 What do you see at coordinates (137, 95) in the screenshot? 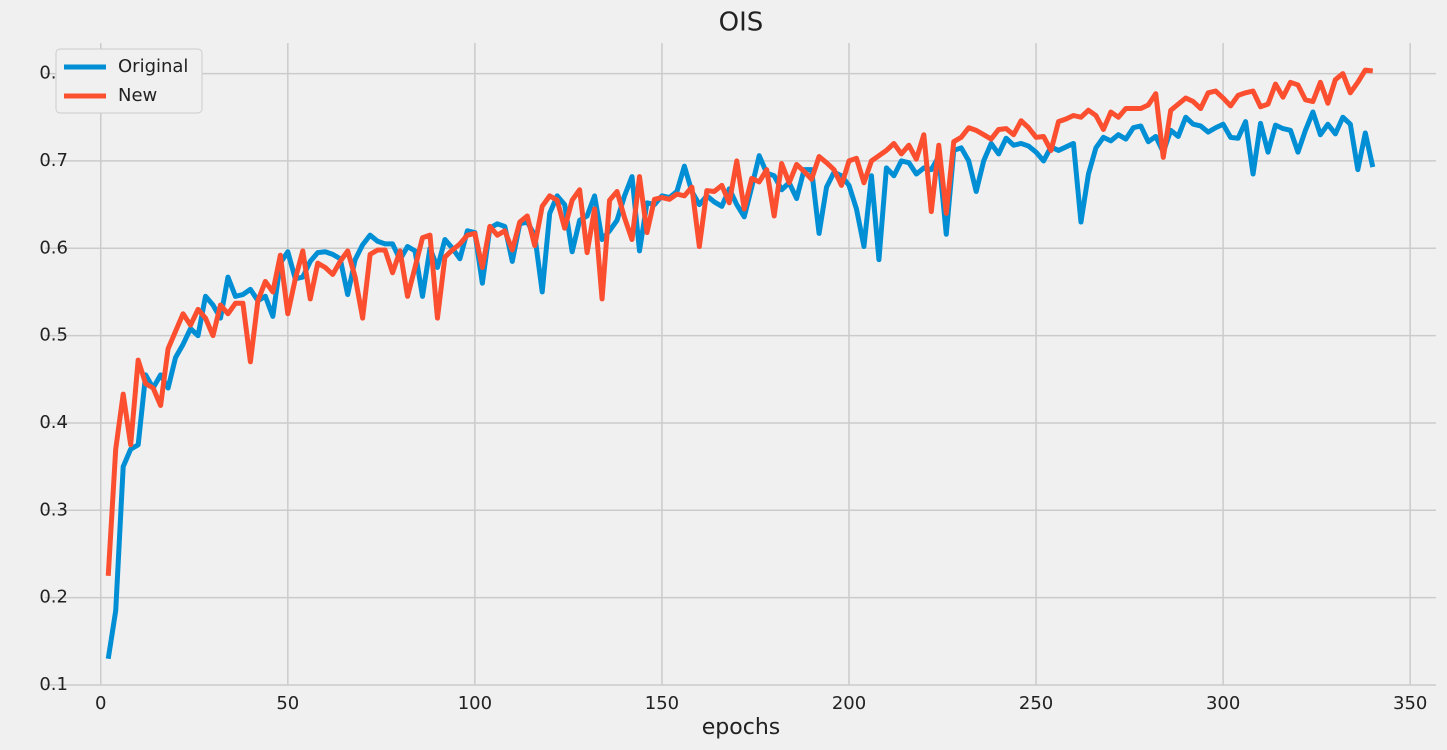
I see `legend-label: New` at bounding box center [137, 95].